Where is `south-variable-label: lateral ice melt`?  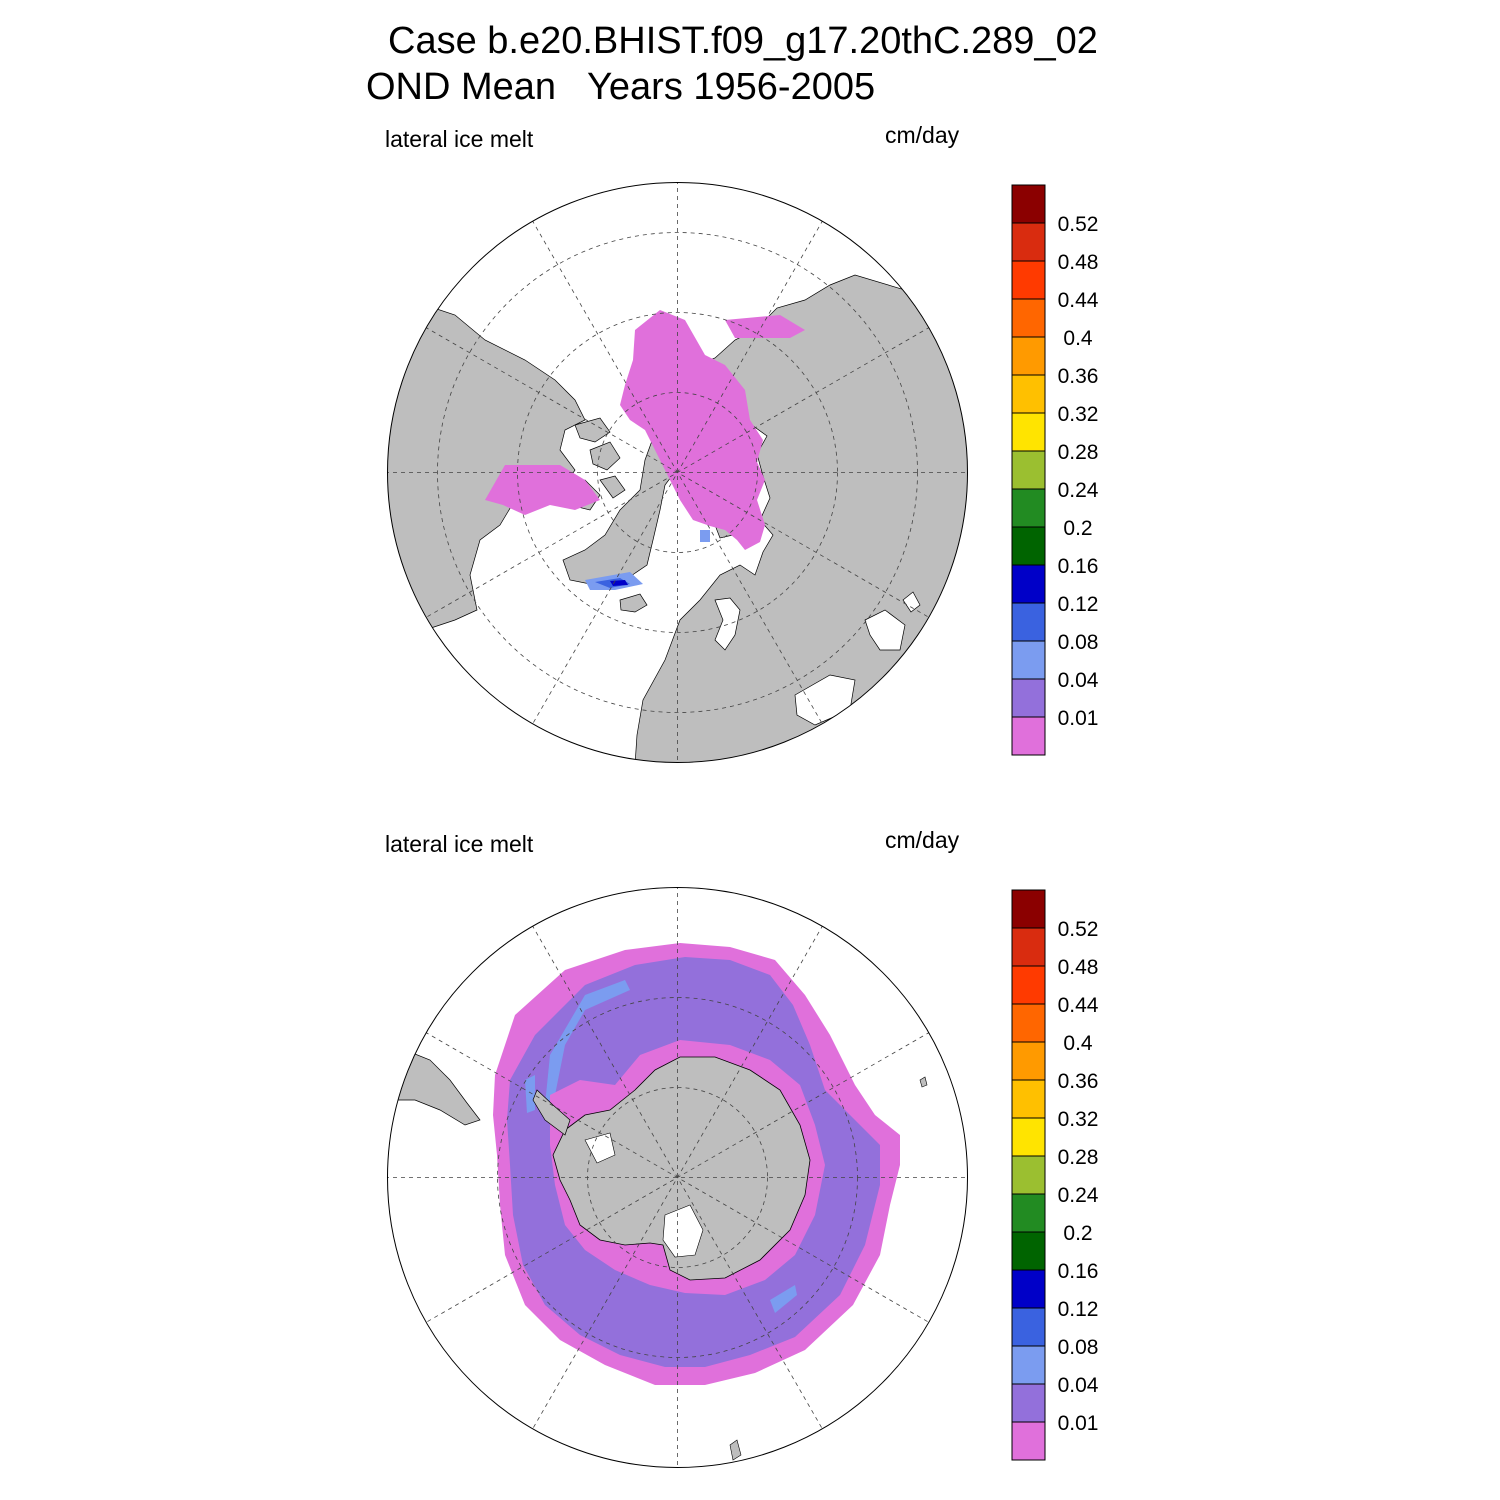 south-variable-label: lateral ice melt is located at coordinates (459, 844).